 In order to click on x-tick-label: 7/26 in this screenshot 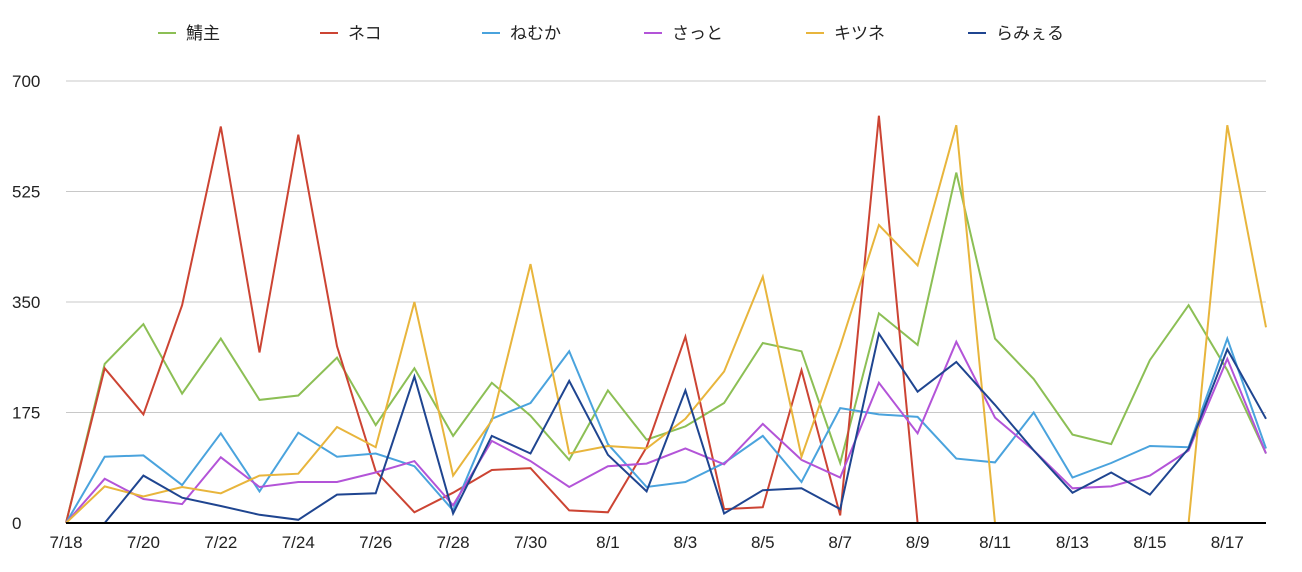, I will do `click(375, 542)`.